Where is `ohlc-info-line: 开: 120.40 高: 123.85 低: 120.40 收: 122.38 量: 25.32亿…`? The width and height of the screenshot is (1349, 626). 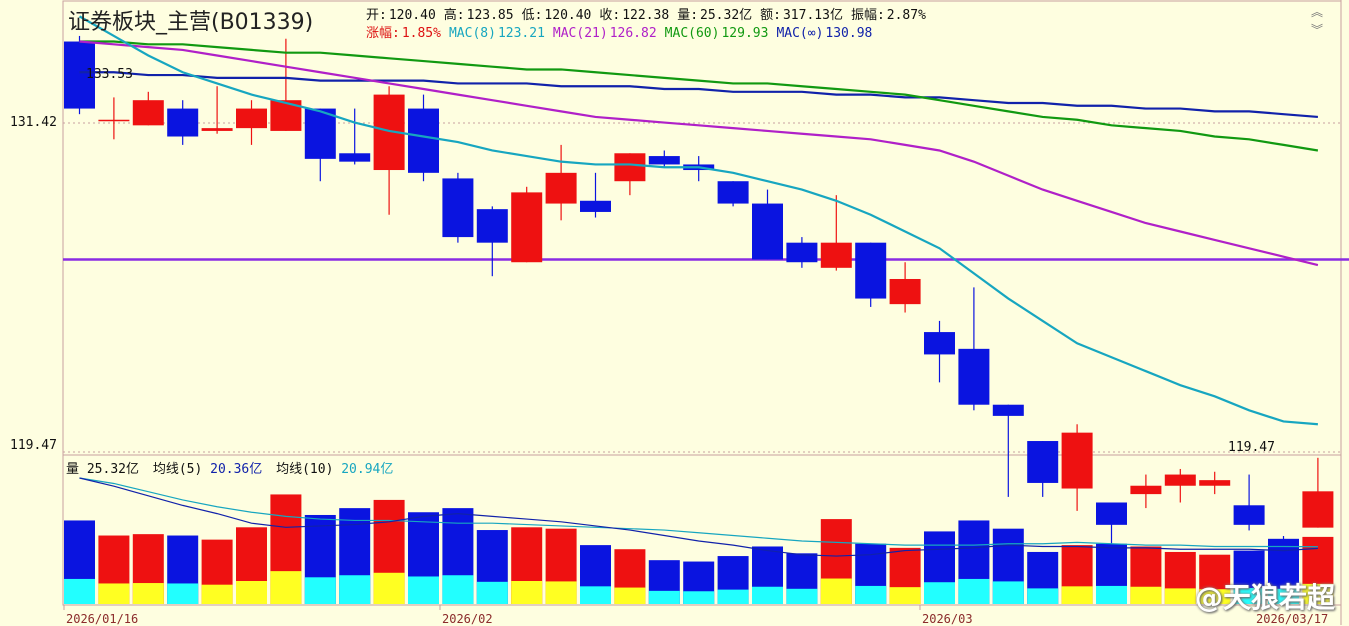
ohlc-info-line: 开: 120.40 高: 123.85 低: 120.40 收: 122.38 量: 25.32亿… is located at coordinates (650, 13).